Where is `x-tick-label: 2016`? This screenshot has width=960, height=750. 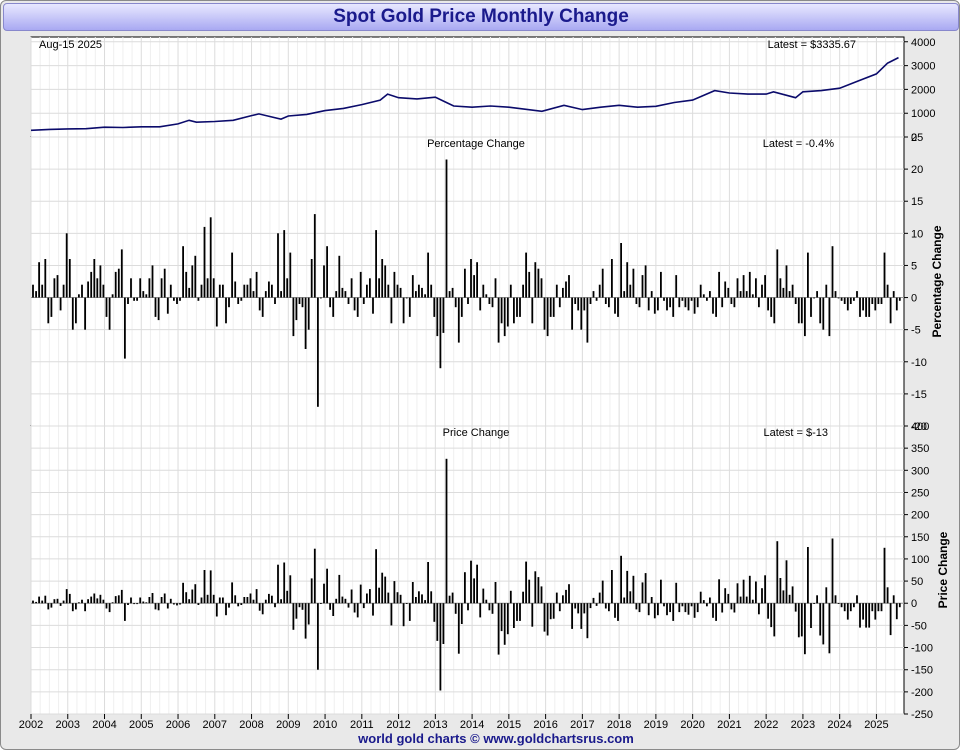 x-tick-label: 2016 is located at coordinates (545, 725).